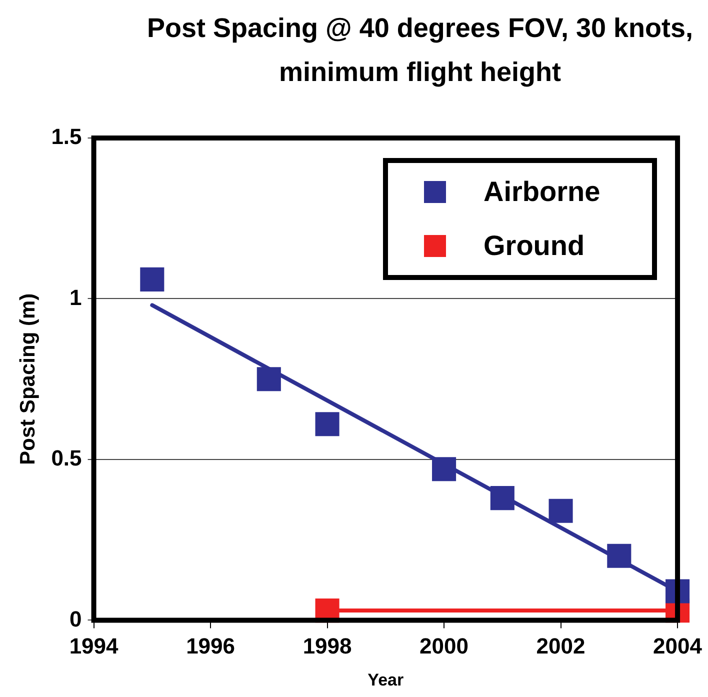 The width and height of the screenshot is (708, 697). I want to click on y-tick-label: 0, so click(76, 619).